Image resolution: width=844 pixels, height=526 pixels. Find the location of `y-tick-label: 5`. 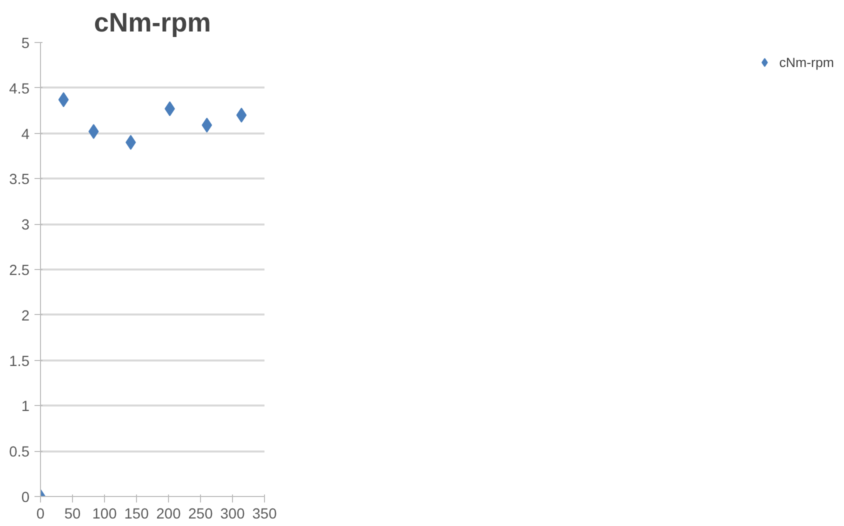

y-tick-label: 5 is located at coordinates (25, 44).